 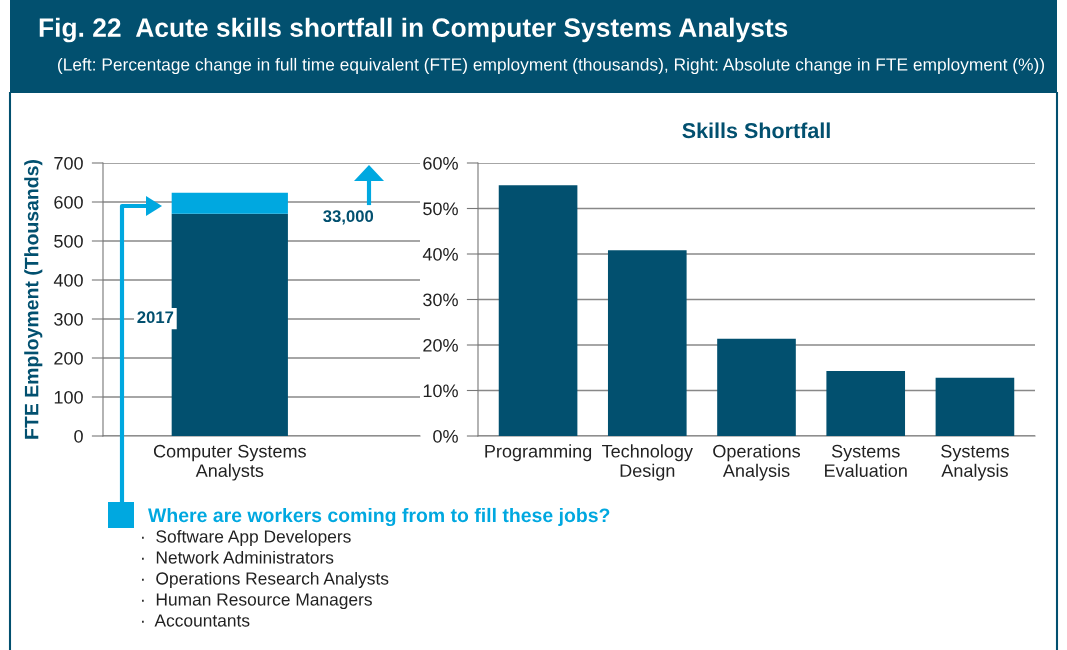 I want to click on text: · Network Administrators, so click(x=238, y=557).